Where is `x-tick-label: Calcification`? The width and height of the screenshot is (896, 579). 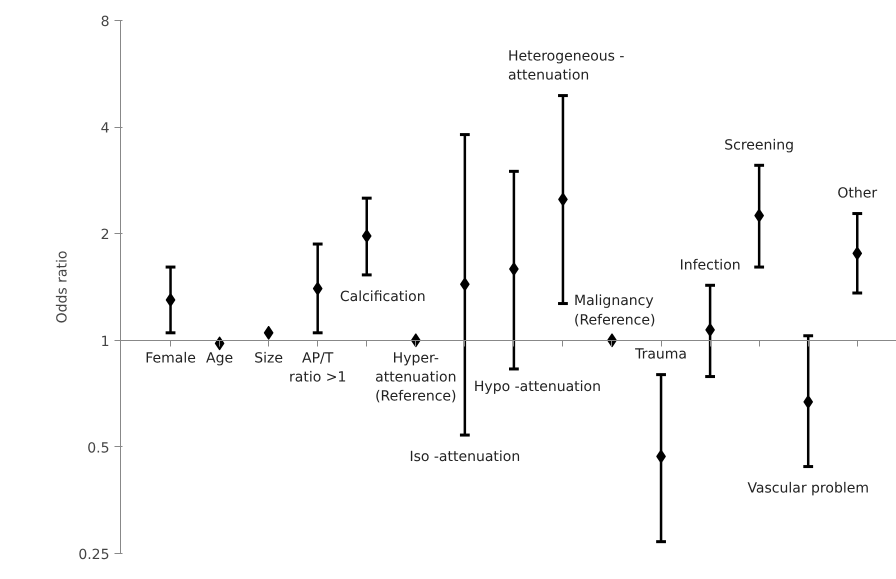 x-tick-label: Calcification is located at coordinates (383, 296).